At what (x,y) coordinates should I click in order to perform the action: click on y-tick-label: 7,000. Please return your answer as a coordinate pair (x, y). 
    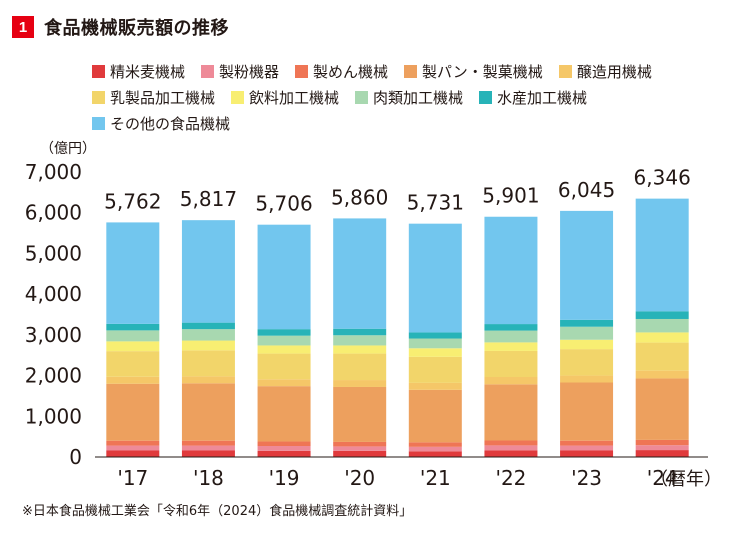
    Looking at the image, I should click on (53, 172).